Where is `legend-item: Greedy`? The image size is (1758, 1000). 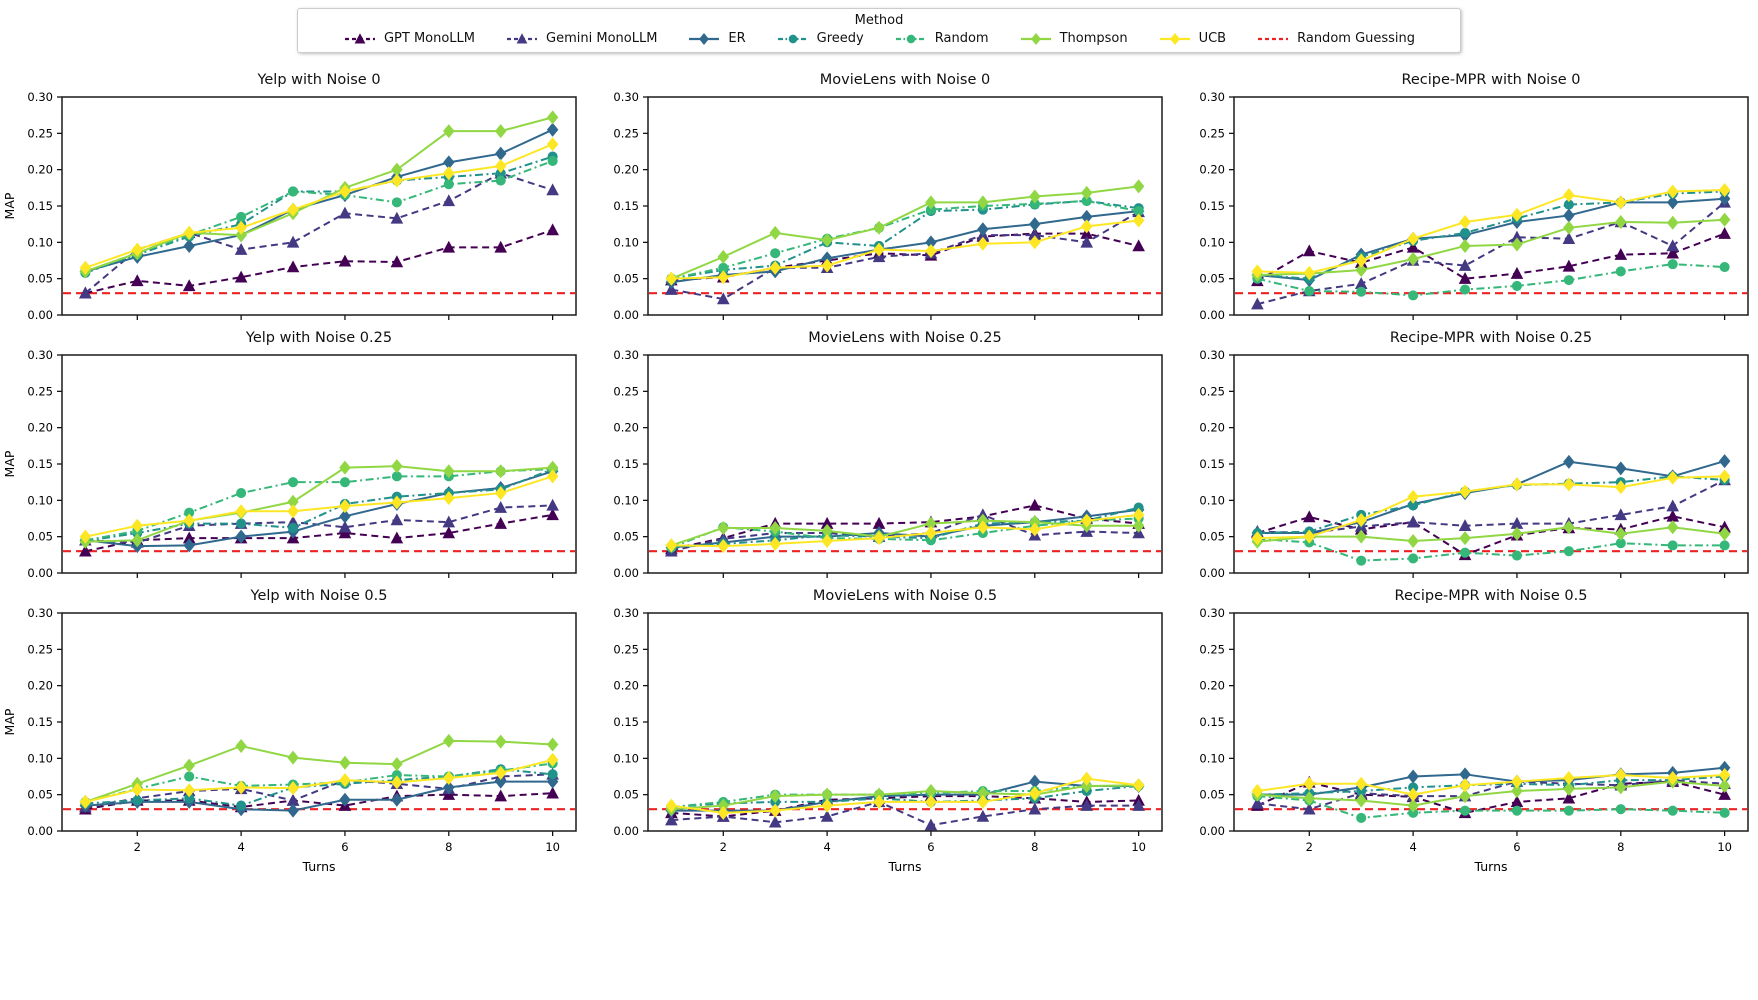
legend-item: Greedy is located at coordinates (820, 38).